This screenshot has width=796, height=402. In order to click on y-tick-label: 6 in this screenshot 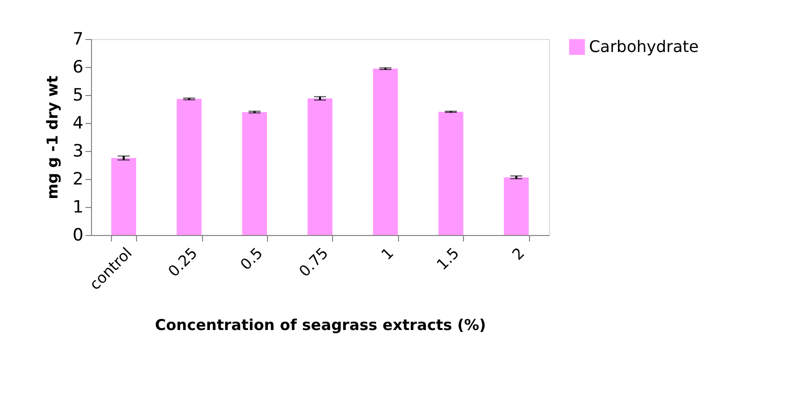, I will do `click(78, 68)`.